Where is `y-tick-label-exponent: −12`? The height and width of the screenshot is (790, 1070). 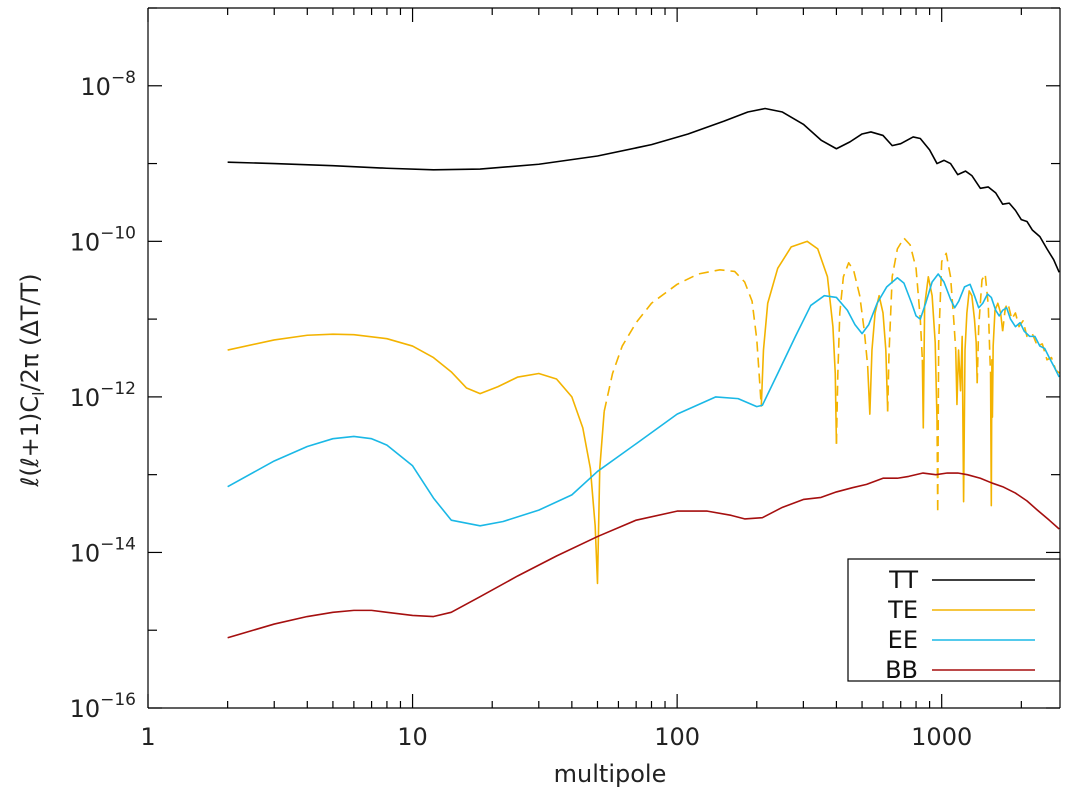
y-tick-label-exponent: −12 is located at coordinates (118, 389).